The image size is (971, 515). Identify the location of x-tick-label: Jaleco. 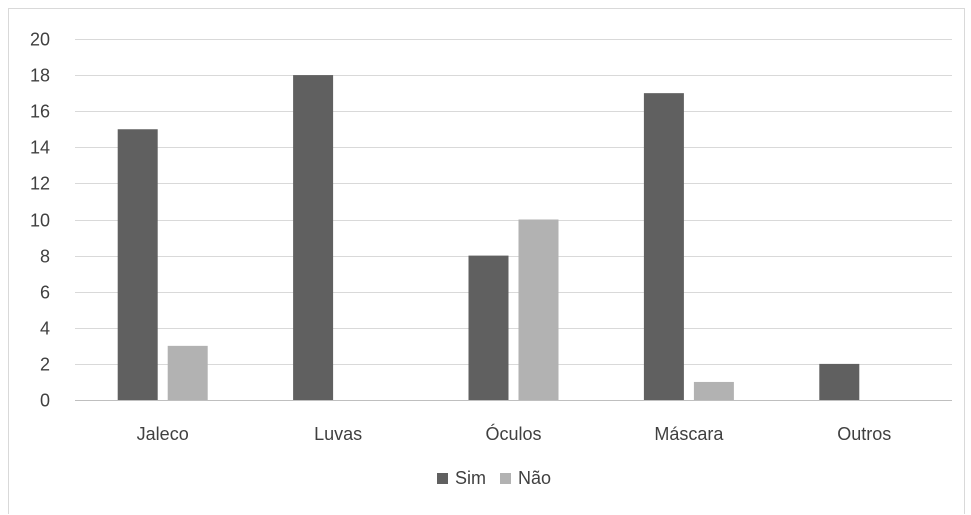
(163, 434).